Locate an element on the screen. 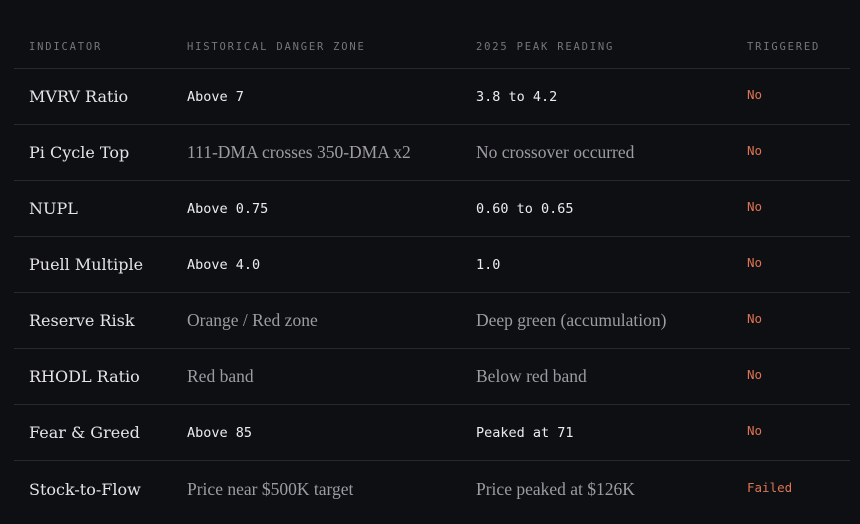 The height and width of the screenshot is (524, 860). header-cell: INDICATOR is located at coordinates (66, 47).